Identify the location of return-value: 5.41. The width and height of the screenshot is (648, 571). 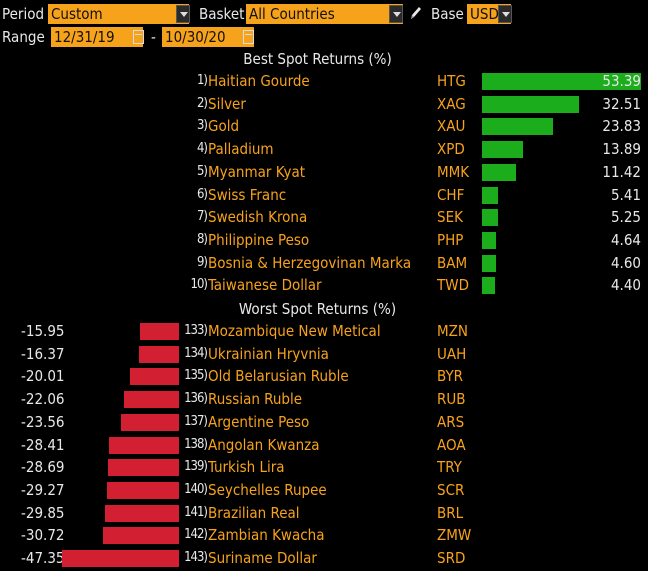
(625, 194).